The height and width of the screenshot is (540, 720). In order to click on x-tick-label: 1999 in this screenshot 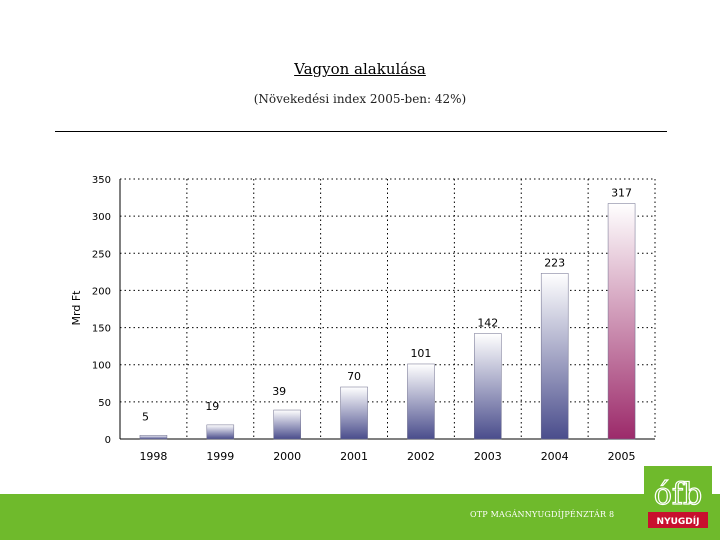, I will do `click(220, 456)`.